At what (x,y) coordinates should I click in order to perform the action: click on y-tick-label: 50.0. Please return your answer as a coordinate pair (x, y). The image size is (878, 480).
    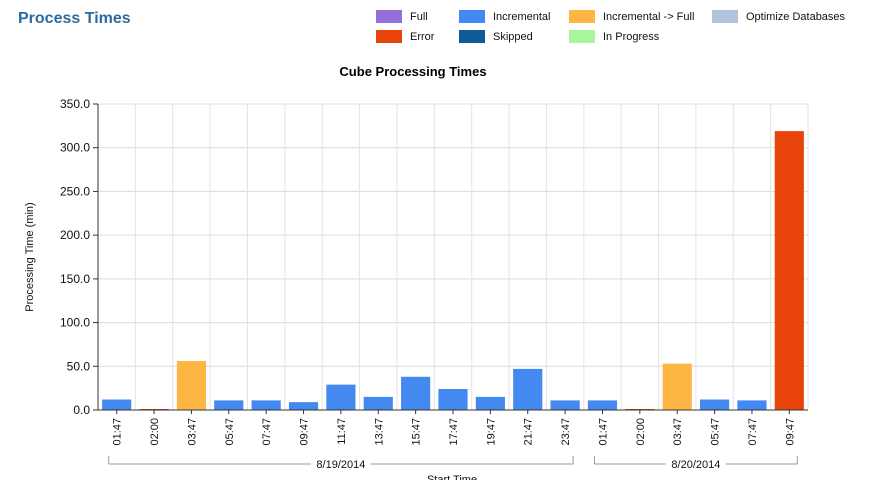
    Looking at the image, I should click on (79, 366).